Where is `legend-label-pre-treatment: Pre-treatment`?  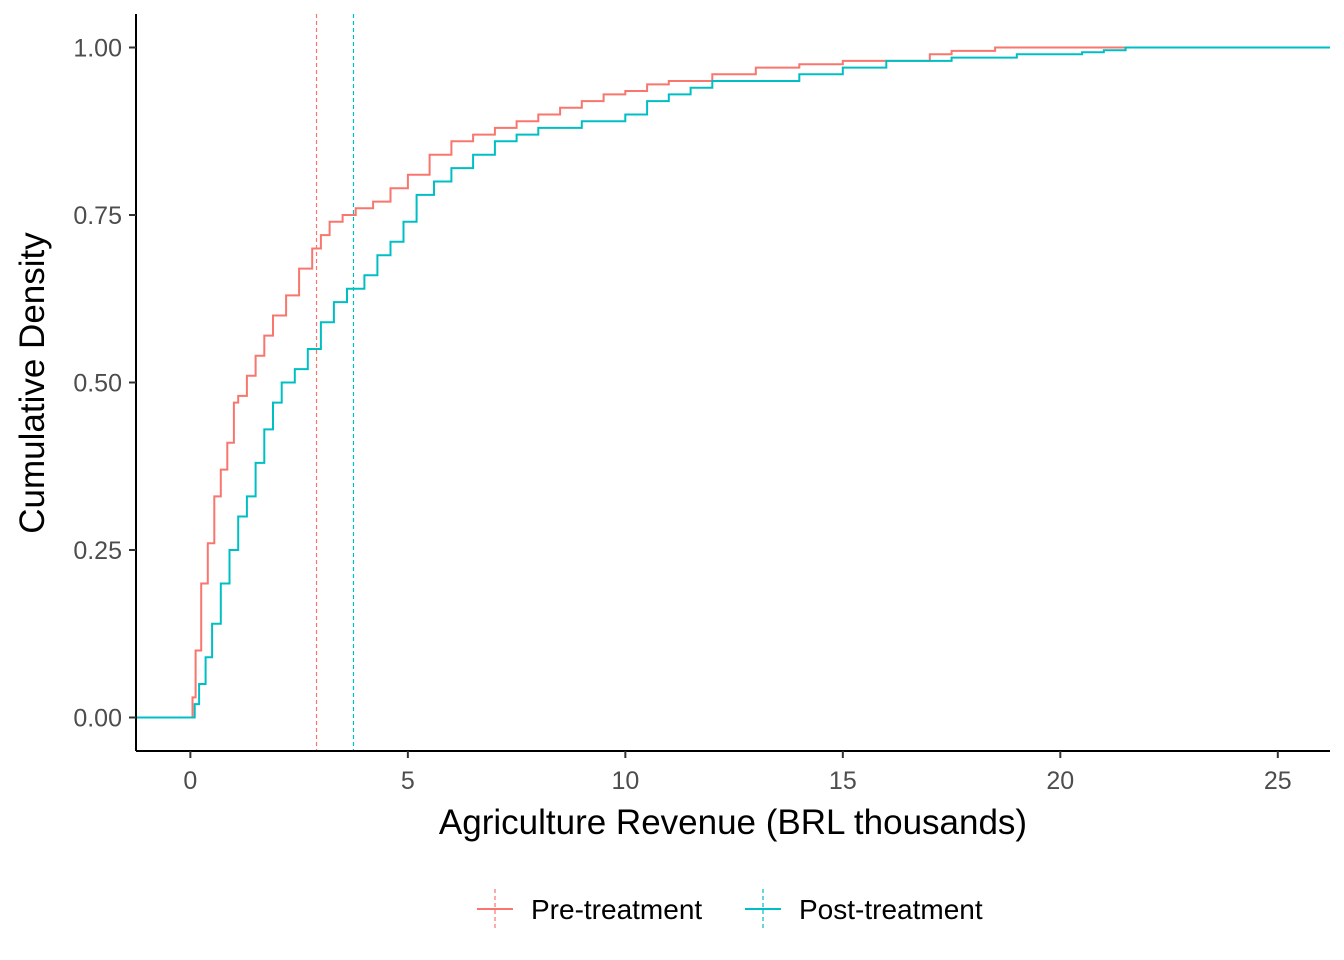 legend-label-pre-treatment: Pre-treatment is located at coordinates (616, 909).